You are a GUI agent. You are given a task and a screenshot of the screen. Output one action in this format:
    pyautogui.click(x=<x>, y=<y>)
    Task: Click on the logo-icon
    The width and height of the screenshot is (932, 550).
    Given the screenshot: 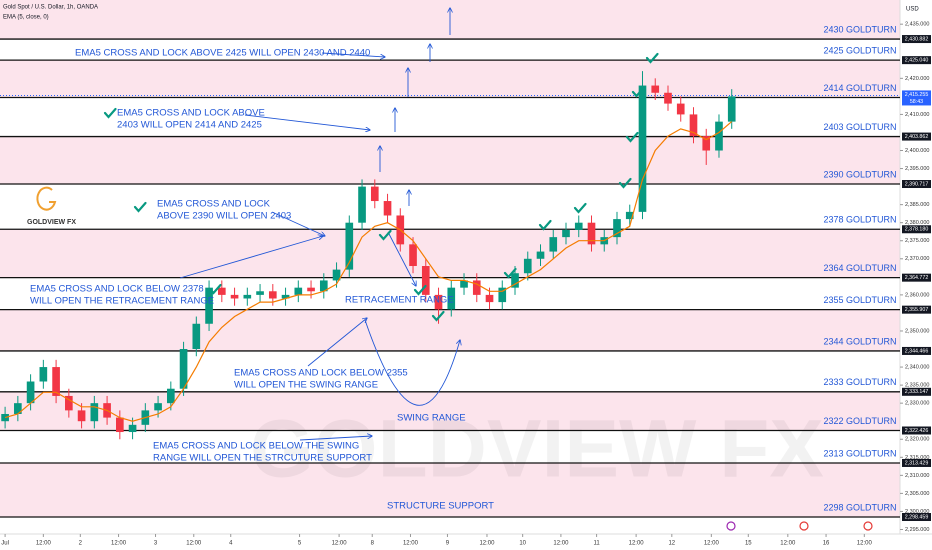 What is the action you would take?
    pyautogui.click(x=46, y=198)
    